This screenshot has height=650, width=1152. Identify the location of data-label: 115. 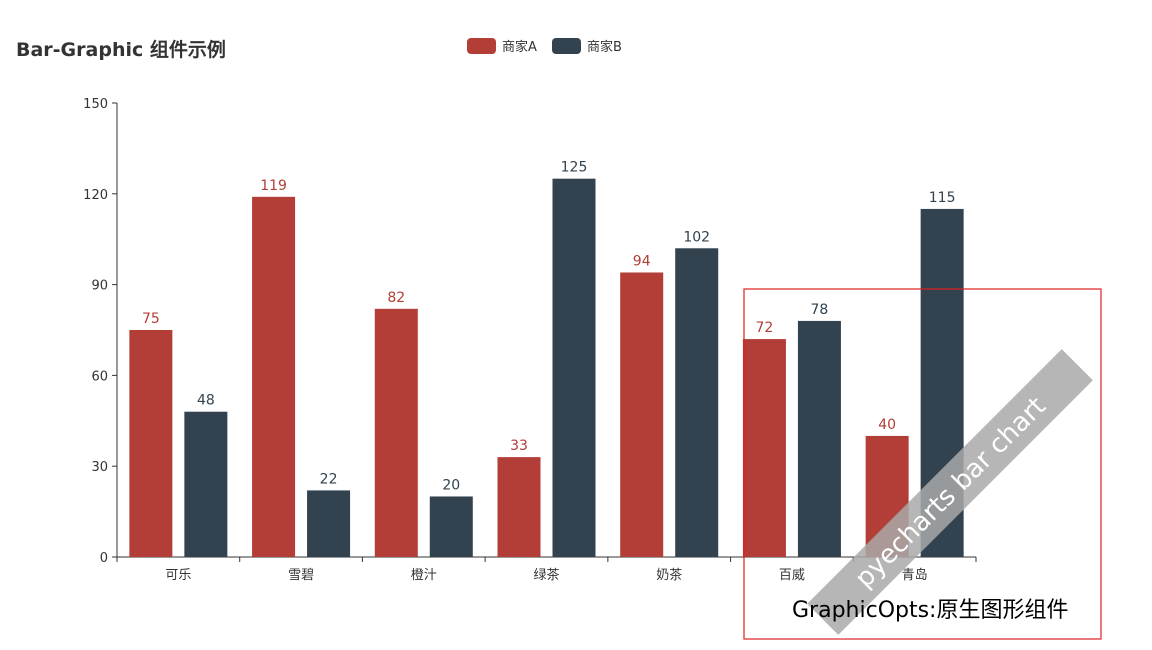
(942, 198).